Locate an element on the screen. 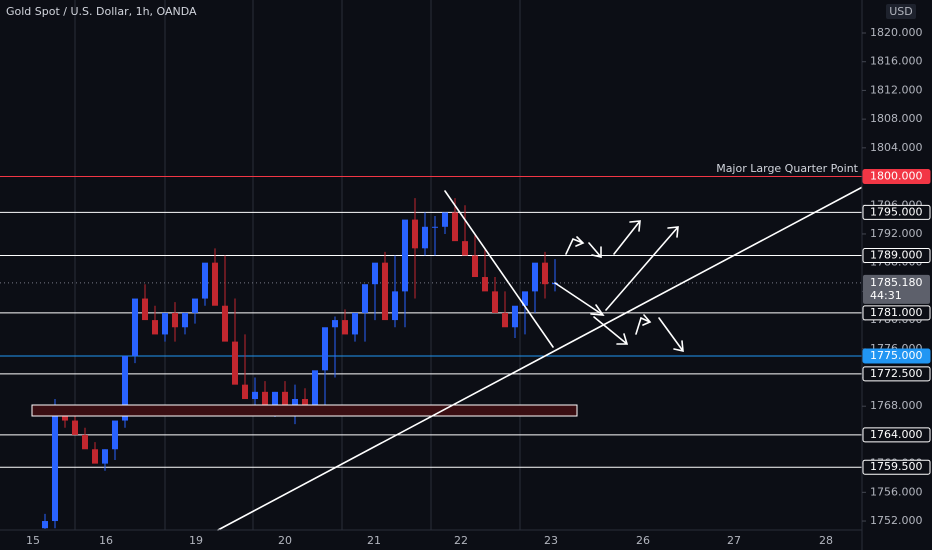 Image resolution: width=932 pixels, height=550 pixels. level-label: 1772.500 is located at coordinates (896, 373).